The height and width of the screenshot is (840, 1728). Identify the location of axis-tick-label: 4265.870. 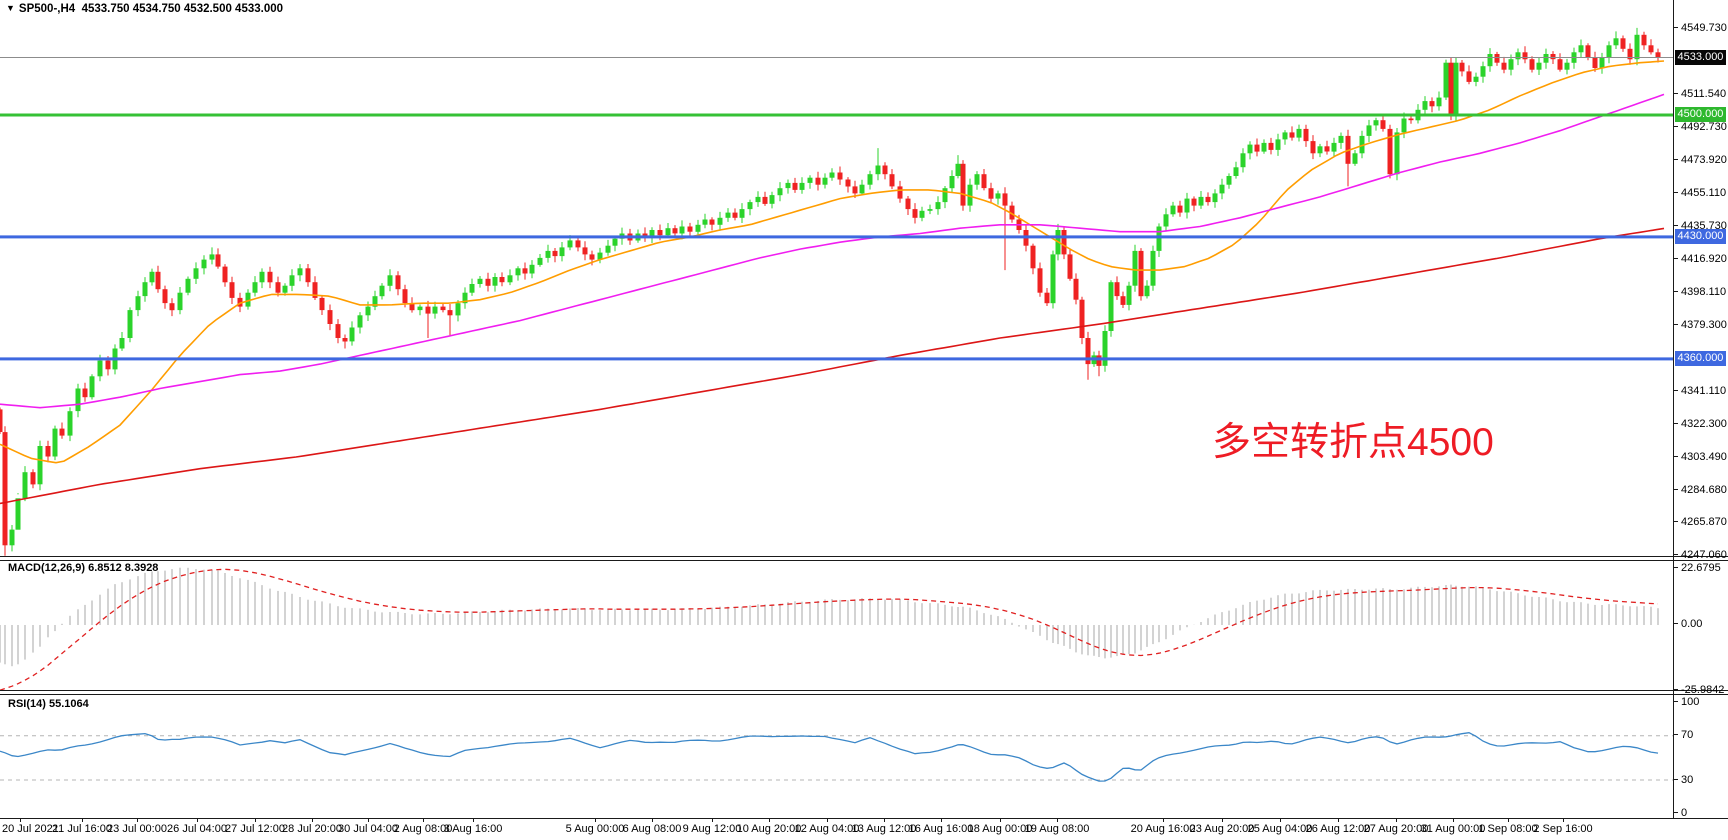
(1700, 522).